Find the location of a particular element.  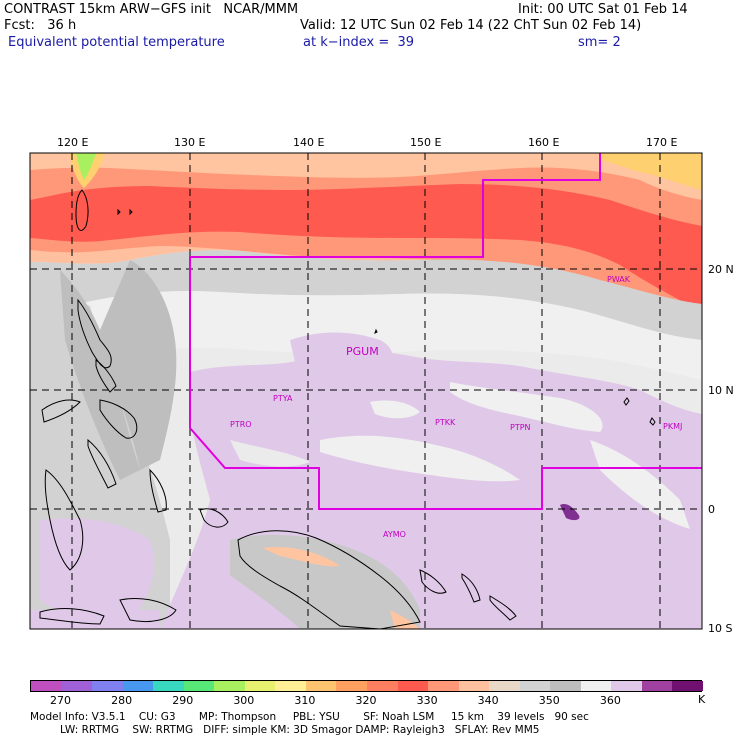

station-ptpn: PTPN is located at coordinates (520, 427).